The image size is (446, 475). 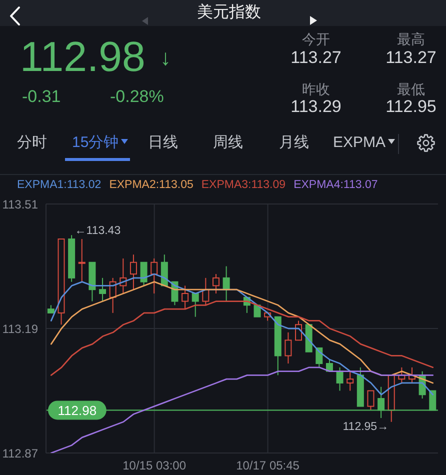 I want to click on text: 美元指数, so click(x=229, y=13).